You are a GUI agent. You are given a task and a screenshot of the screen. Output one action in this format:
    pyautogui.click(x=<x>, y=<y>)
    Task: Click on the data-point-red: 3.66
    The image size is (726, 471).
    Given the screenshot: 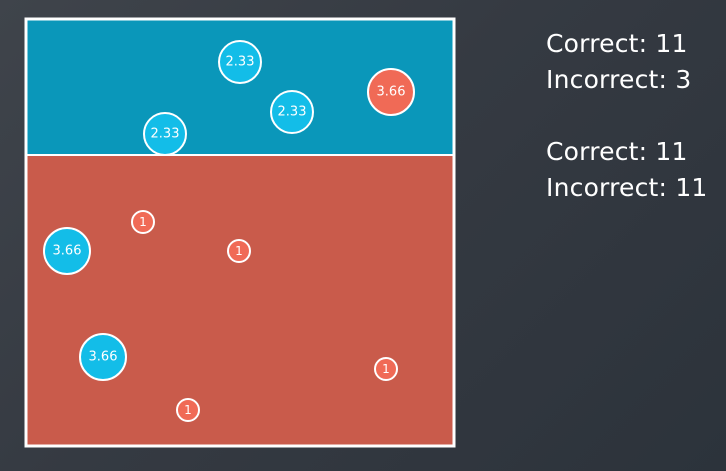 What is the action you would take?
    pyautogui.click(x=391, y=92)
    